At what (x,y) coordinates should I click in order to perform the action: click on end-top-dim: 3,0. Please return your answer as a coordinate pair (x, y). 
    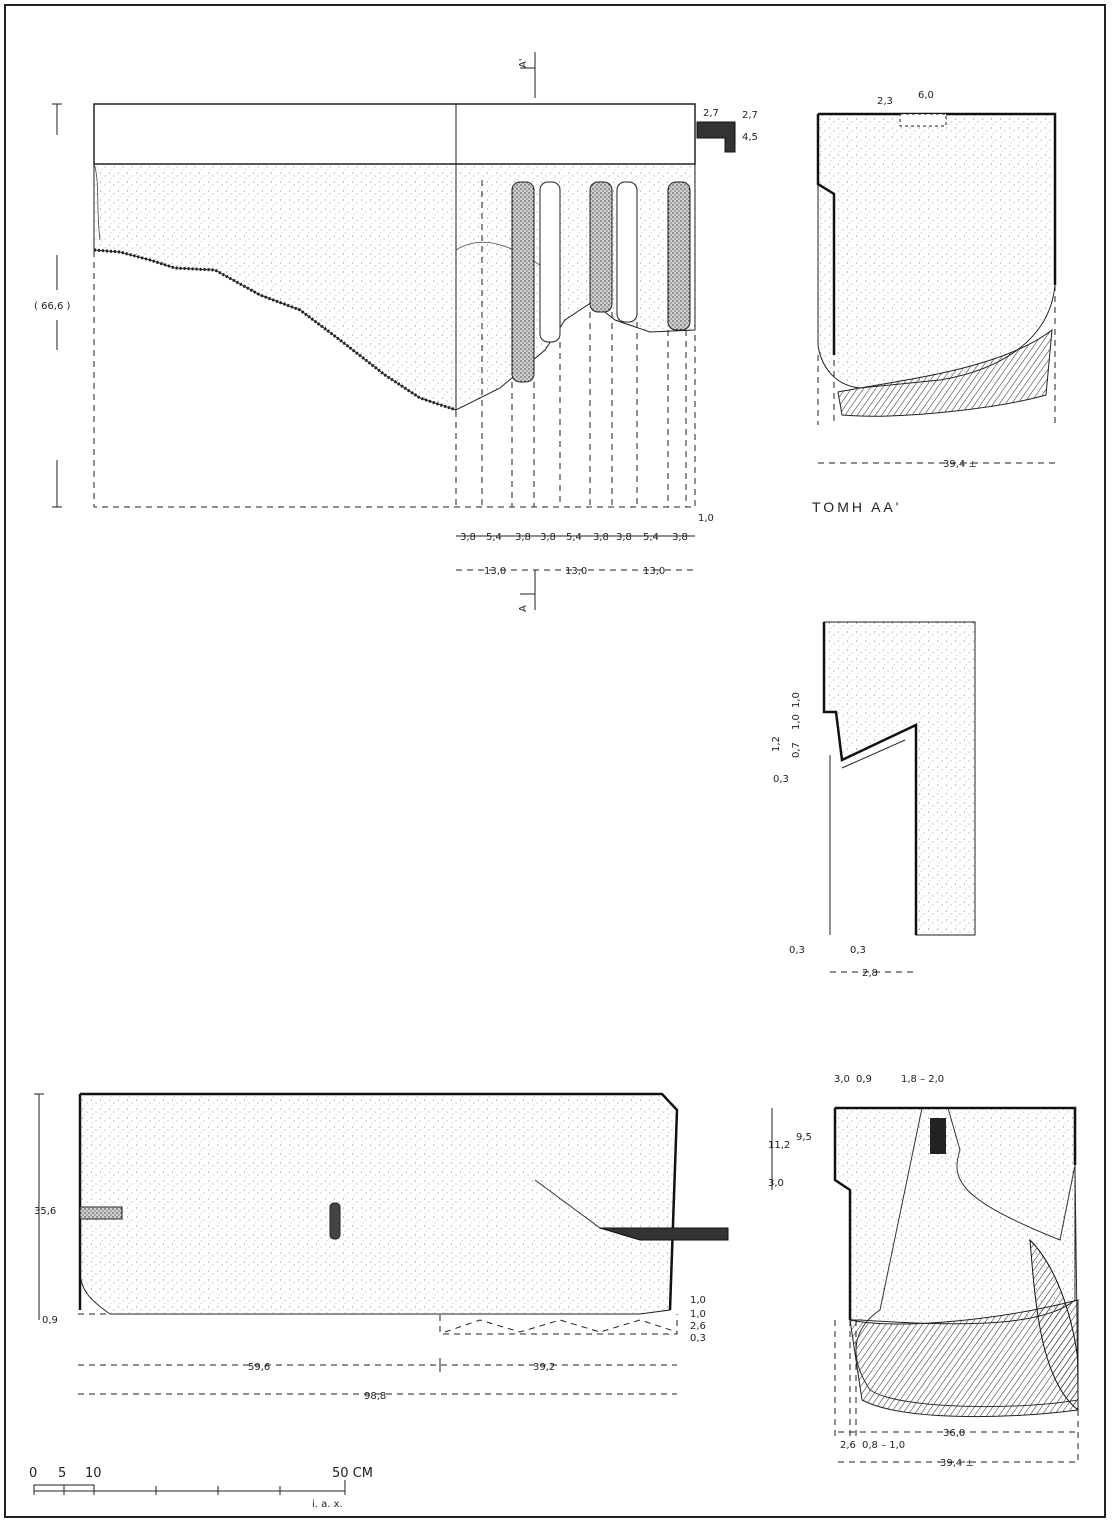
    Looking at the image, I should click on (842, 1079).